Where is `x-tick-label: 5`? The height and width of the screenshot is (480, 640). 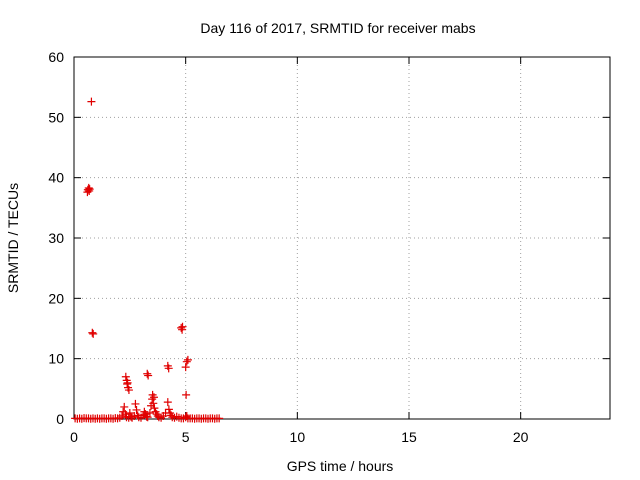 x-tick-label: 5 is located at coordinates (186, 437).